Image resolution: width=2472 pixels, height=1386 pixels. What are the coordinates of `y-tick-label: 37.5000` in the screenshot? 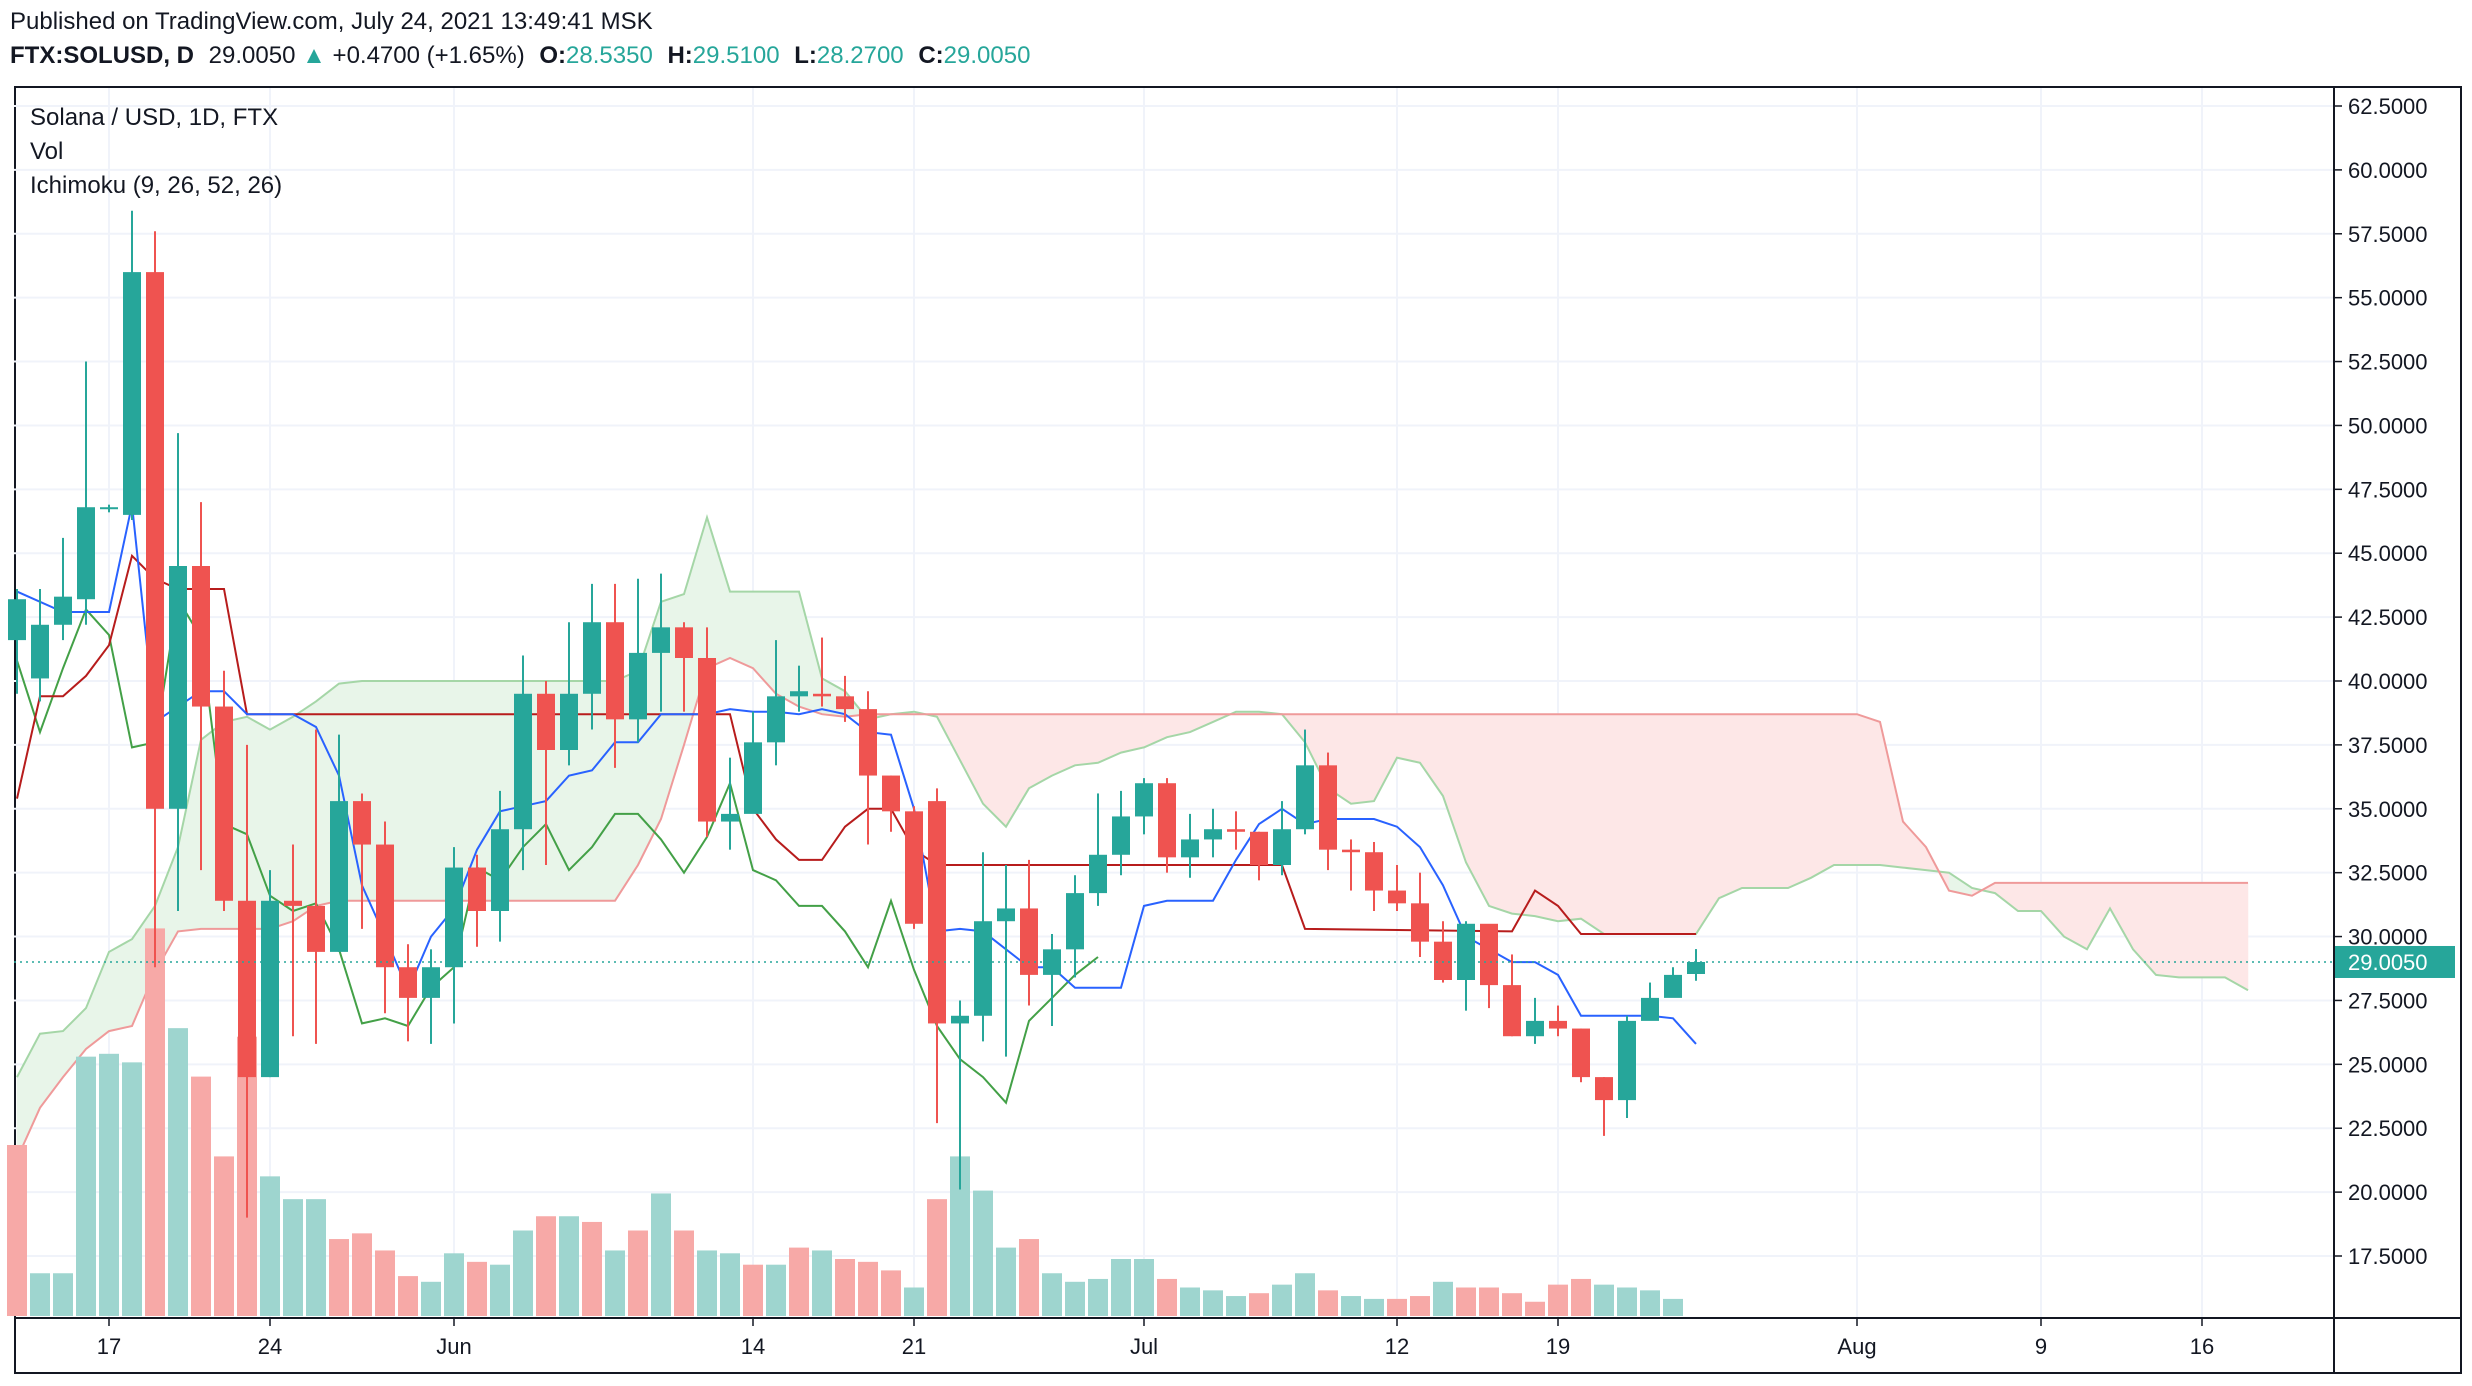 It's located at (2388, 745).